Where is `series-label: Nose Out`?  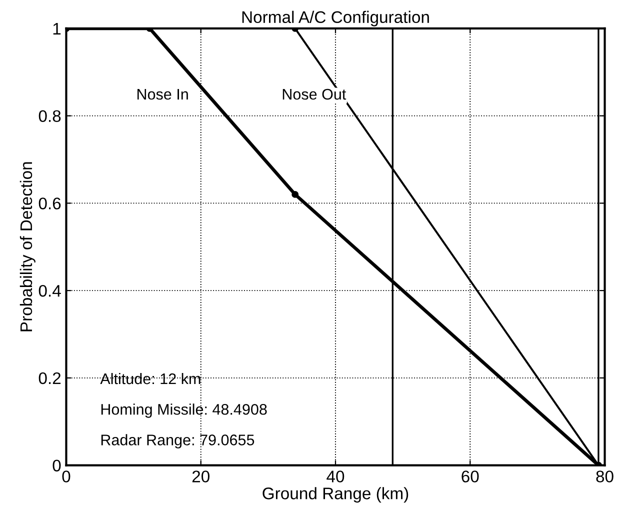
series-label: Nose Out is located at coordinates (314, 94).